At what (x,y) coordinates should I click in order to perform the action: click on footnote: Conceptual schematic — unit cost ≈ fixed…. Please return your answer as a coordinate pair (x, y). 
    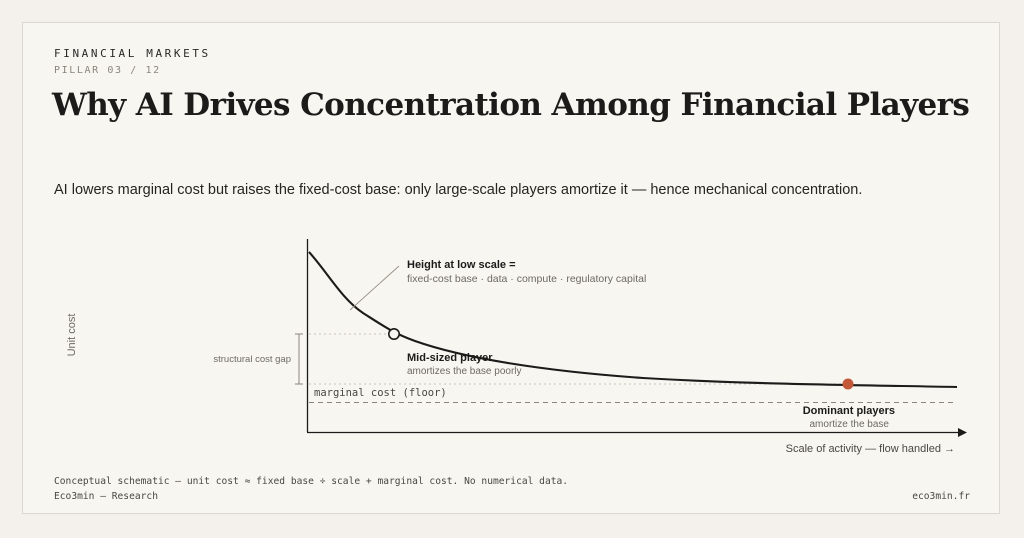
    Looking at the image, I should click on (311, 481).